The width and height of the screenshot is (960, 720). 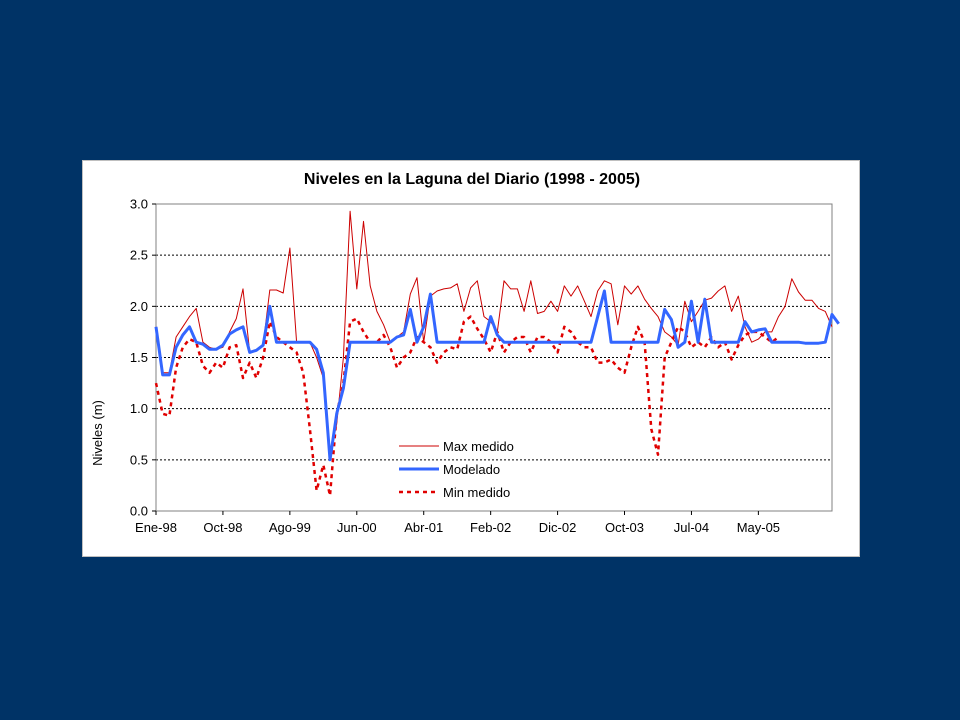 I want to click on y-tick-label: 1.5, so click(x=139, y=357).